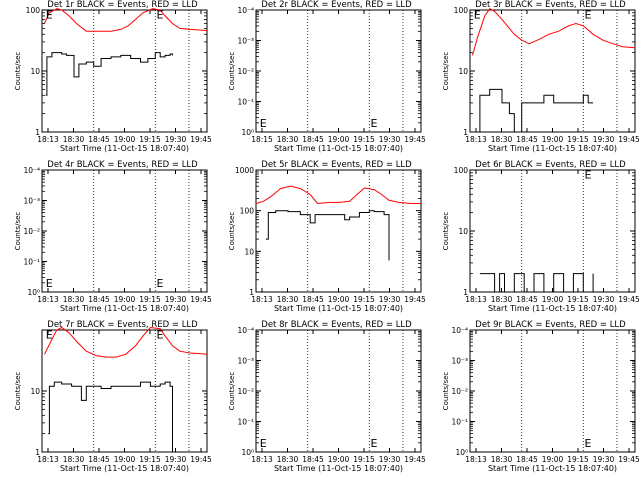 Image resolution: width=640 pixels, height=485 pixels. What do you see at coordinates (244, 170) in the screenshot?
I see `y-tick-label: 1000` at bounding box center [244, 170].